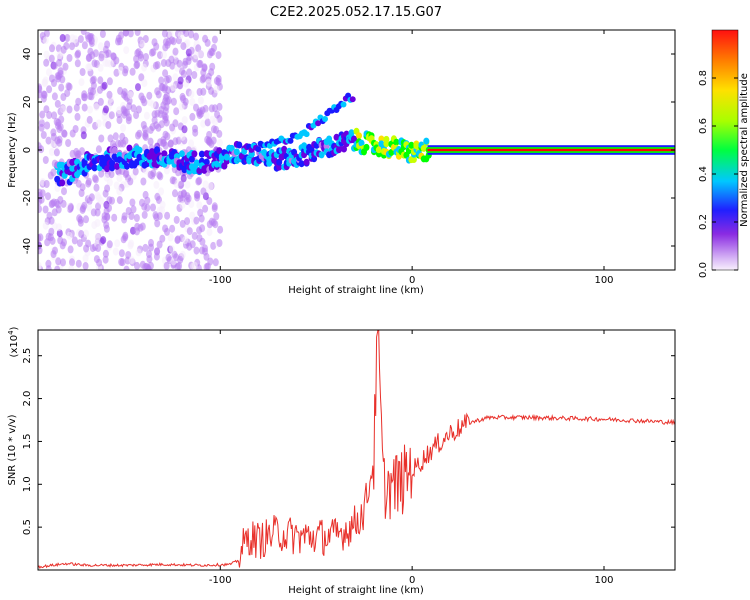  What do you see at coordinates (603, 280) in the screenshot?
I see `x-tick-label: 100` at bounding box center [603, 280].